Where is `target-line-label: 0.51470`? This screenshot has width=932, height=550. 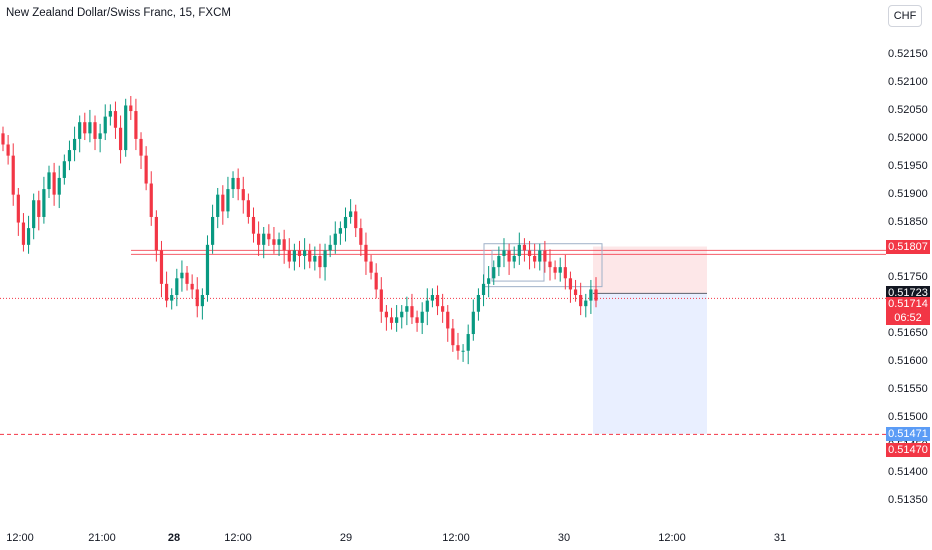 target-line-label: 0.51470 is located at coordinates (908, 450).